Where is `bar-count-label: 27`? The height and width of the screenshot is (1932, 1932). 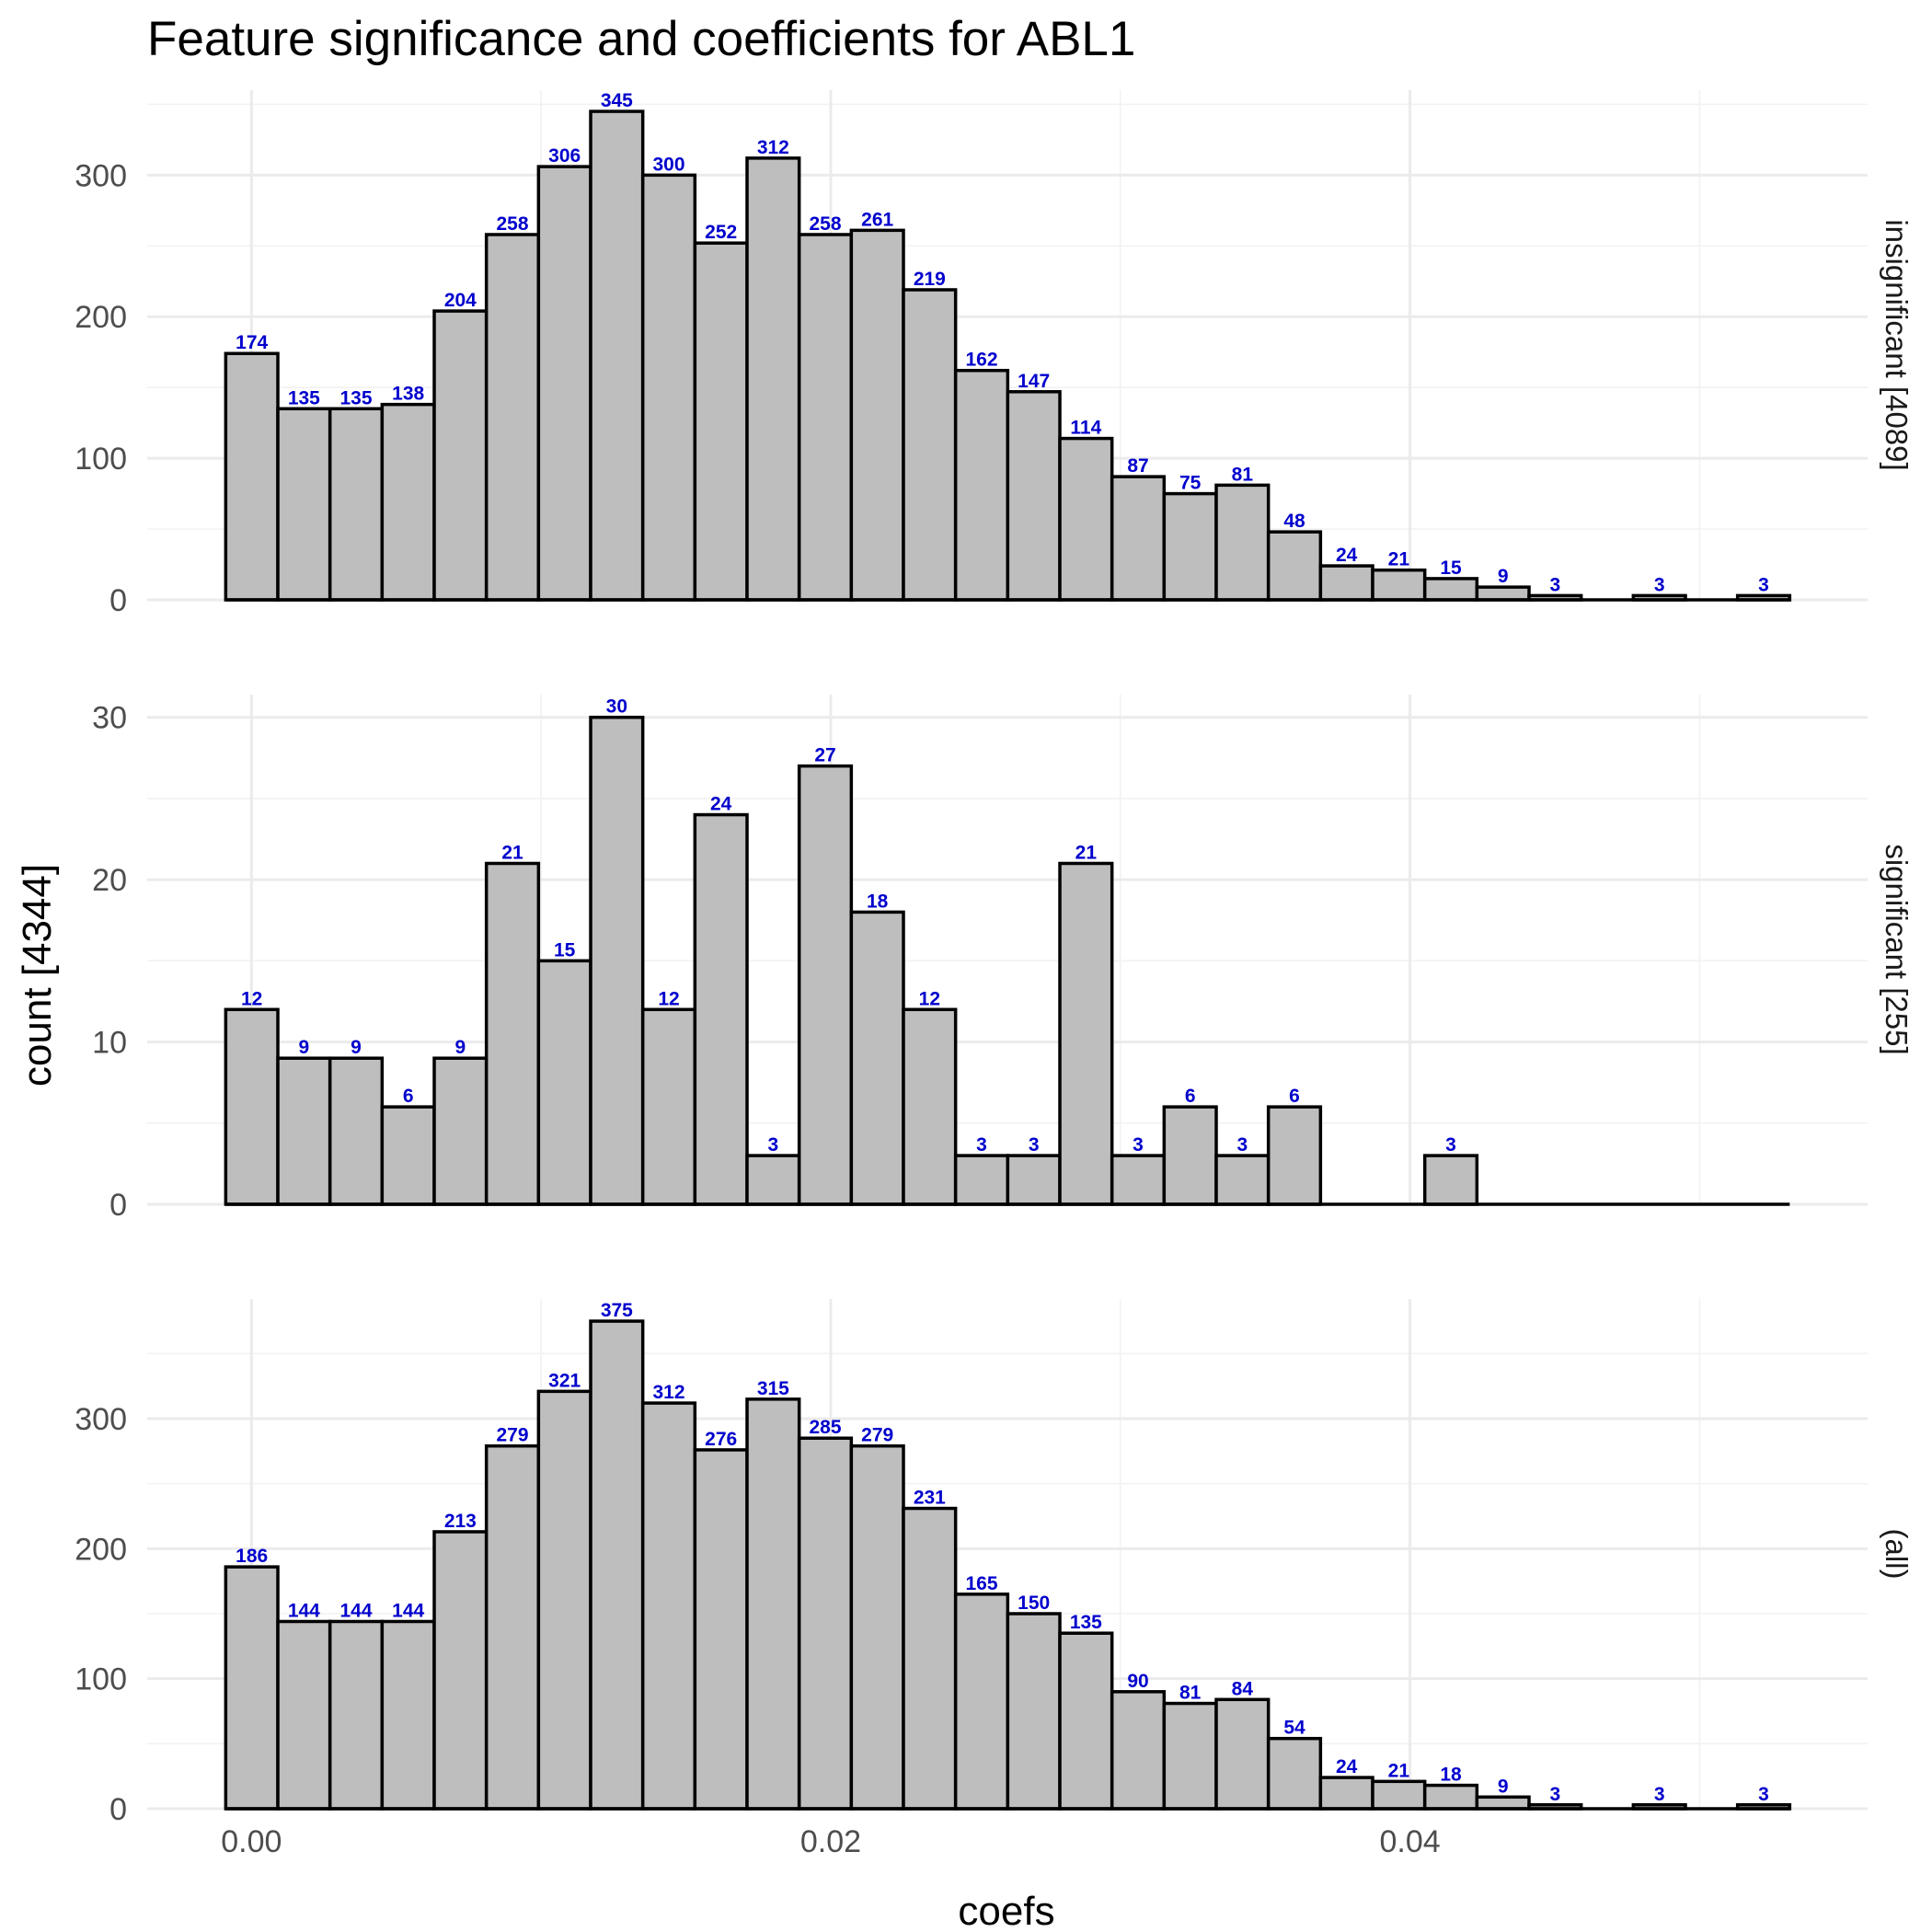 bar-count-label: 27 is located at coordinates (824, 755).